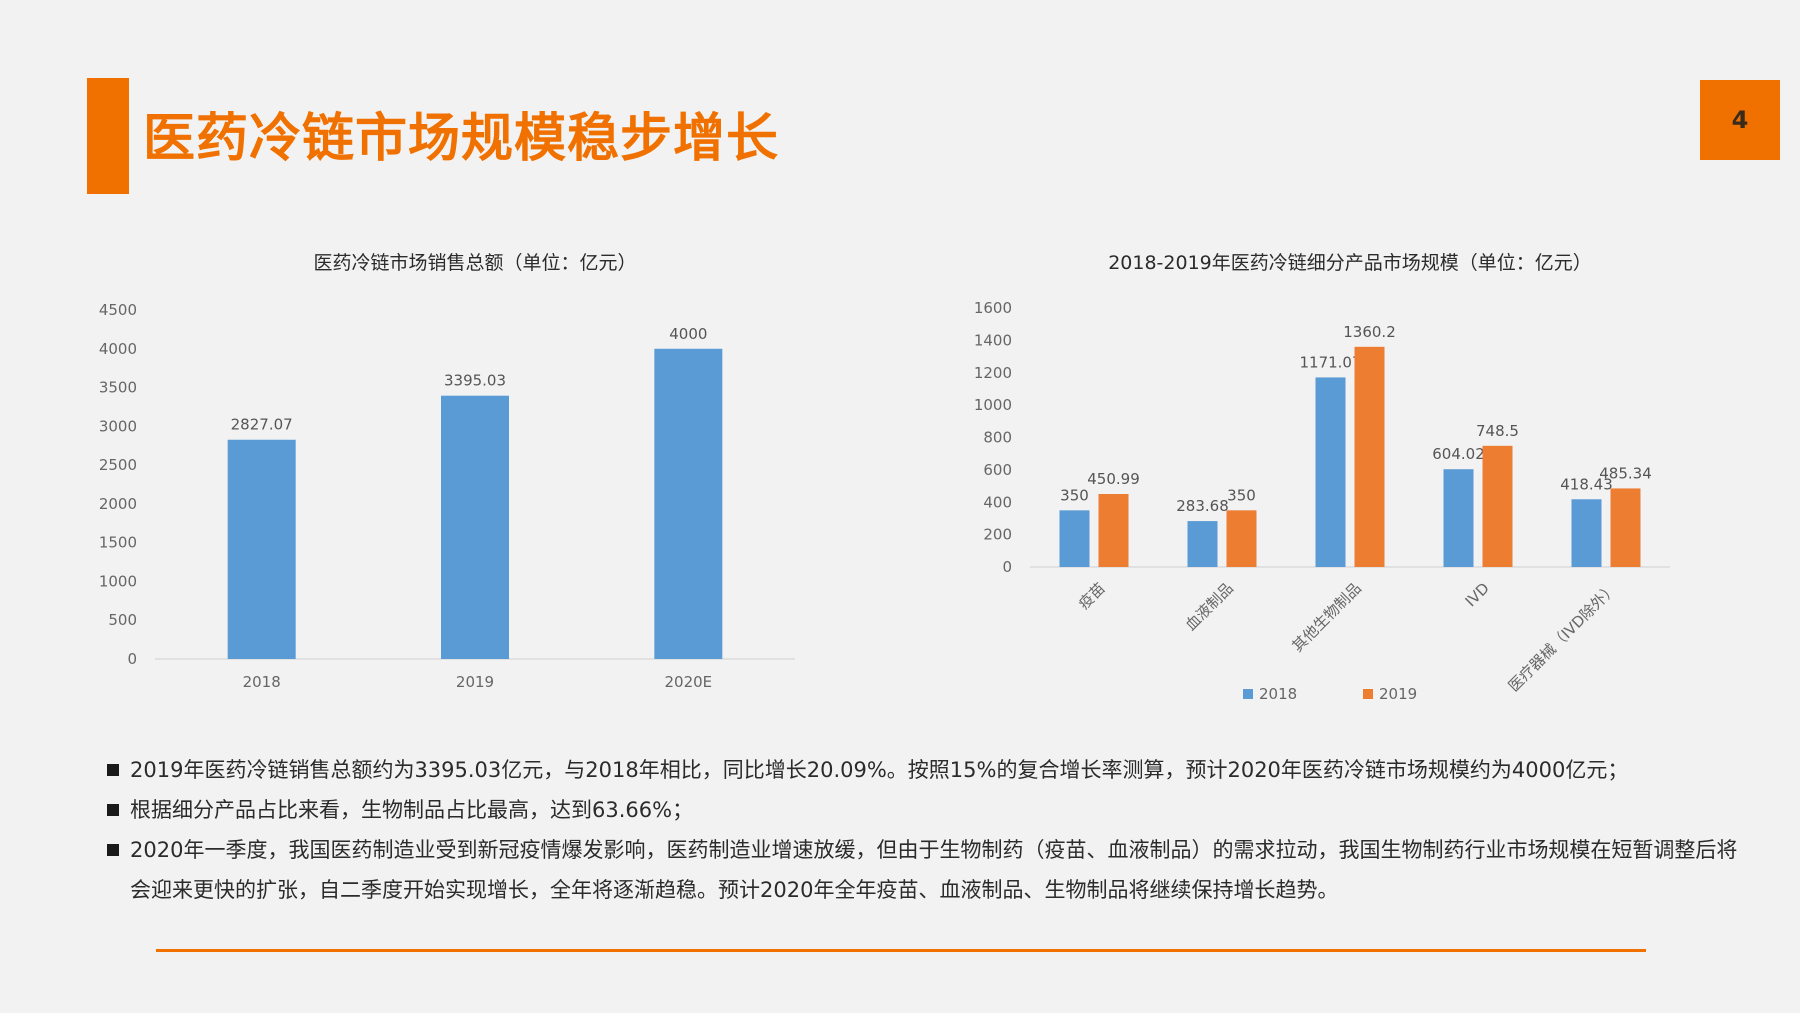 This screenshot has width=1800, height=1013. I want to click on x-tick-label: 2018, so click(262, 682).